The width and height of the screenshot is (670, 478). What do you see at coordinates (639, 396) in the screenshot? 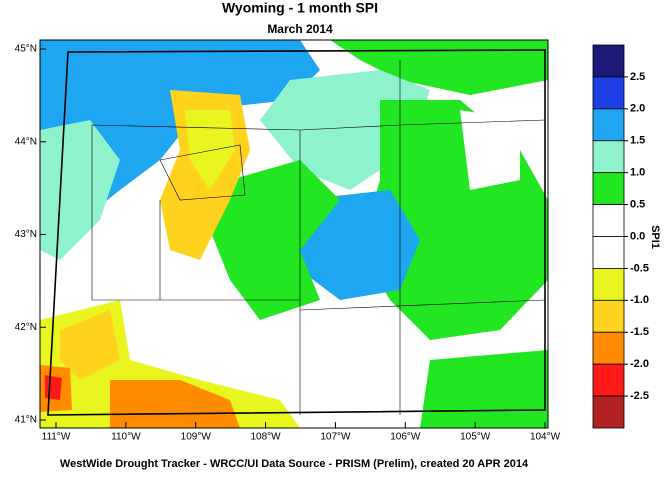
I see `colorbar-label: -2.5` at bounding box center [639, 396].